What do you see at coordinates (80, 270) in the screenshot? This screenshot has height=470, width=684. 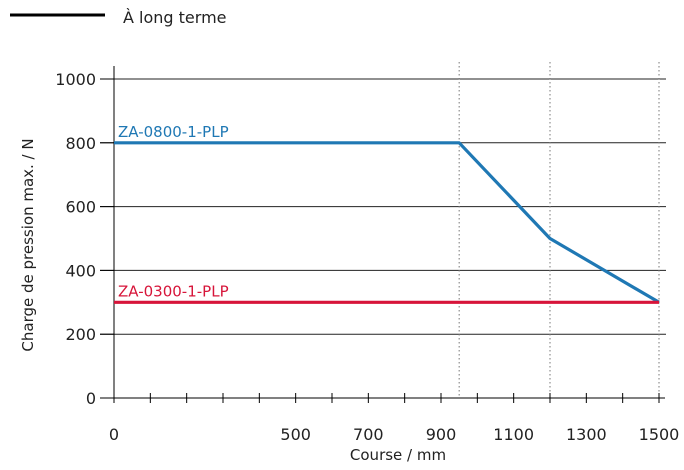 I see `y-tick-label: 400` at bounding box center [80, 270].